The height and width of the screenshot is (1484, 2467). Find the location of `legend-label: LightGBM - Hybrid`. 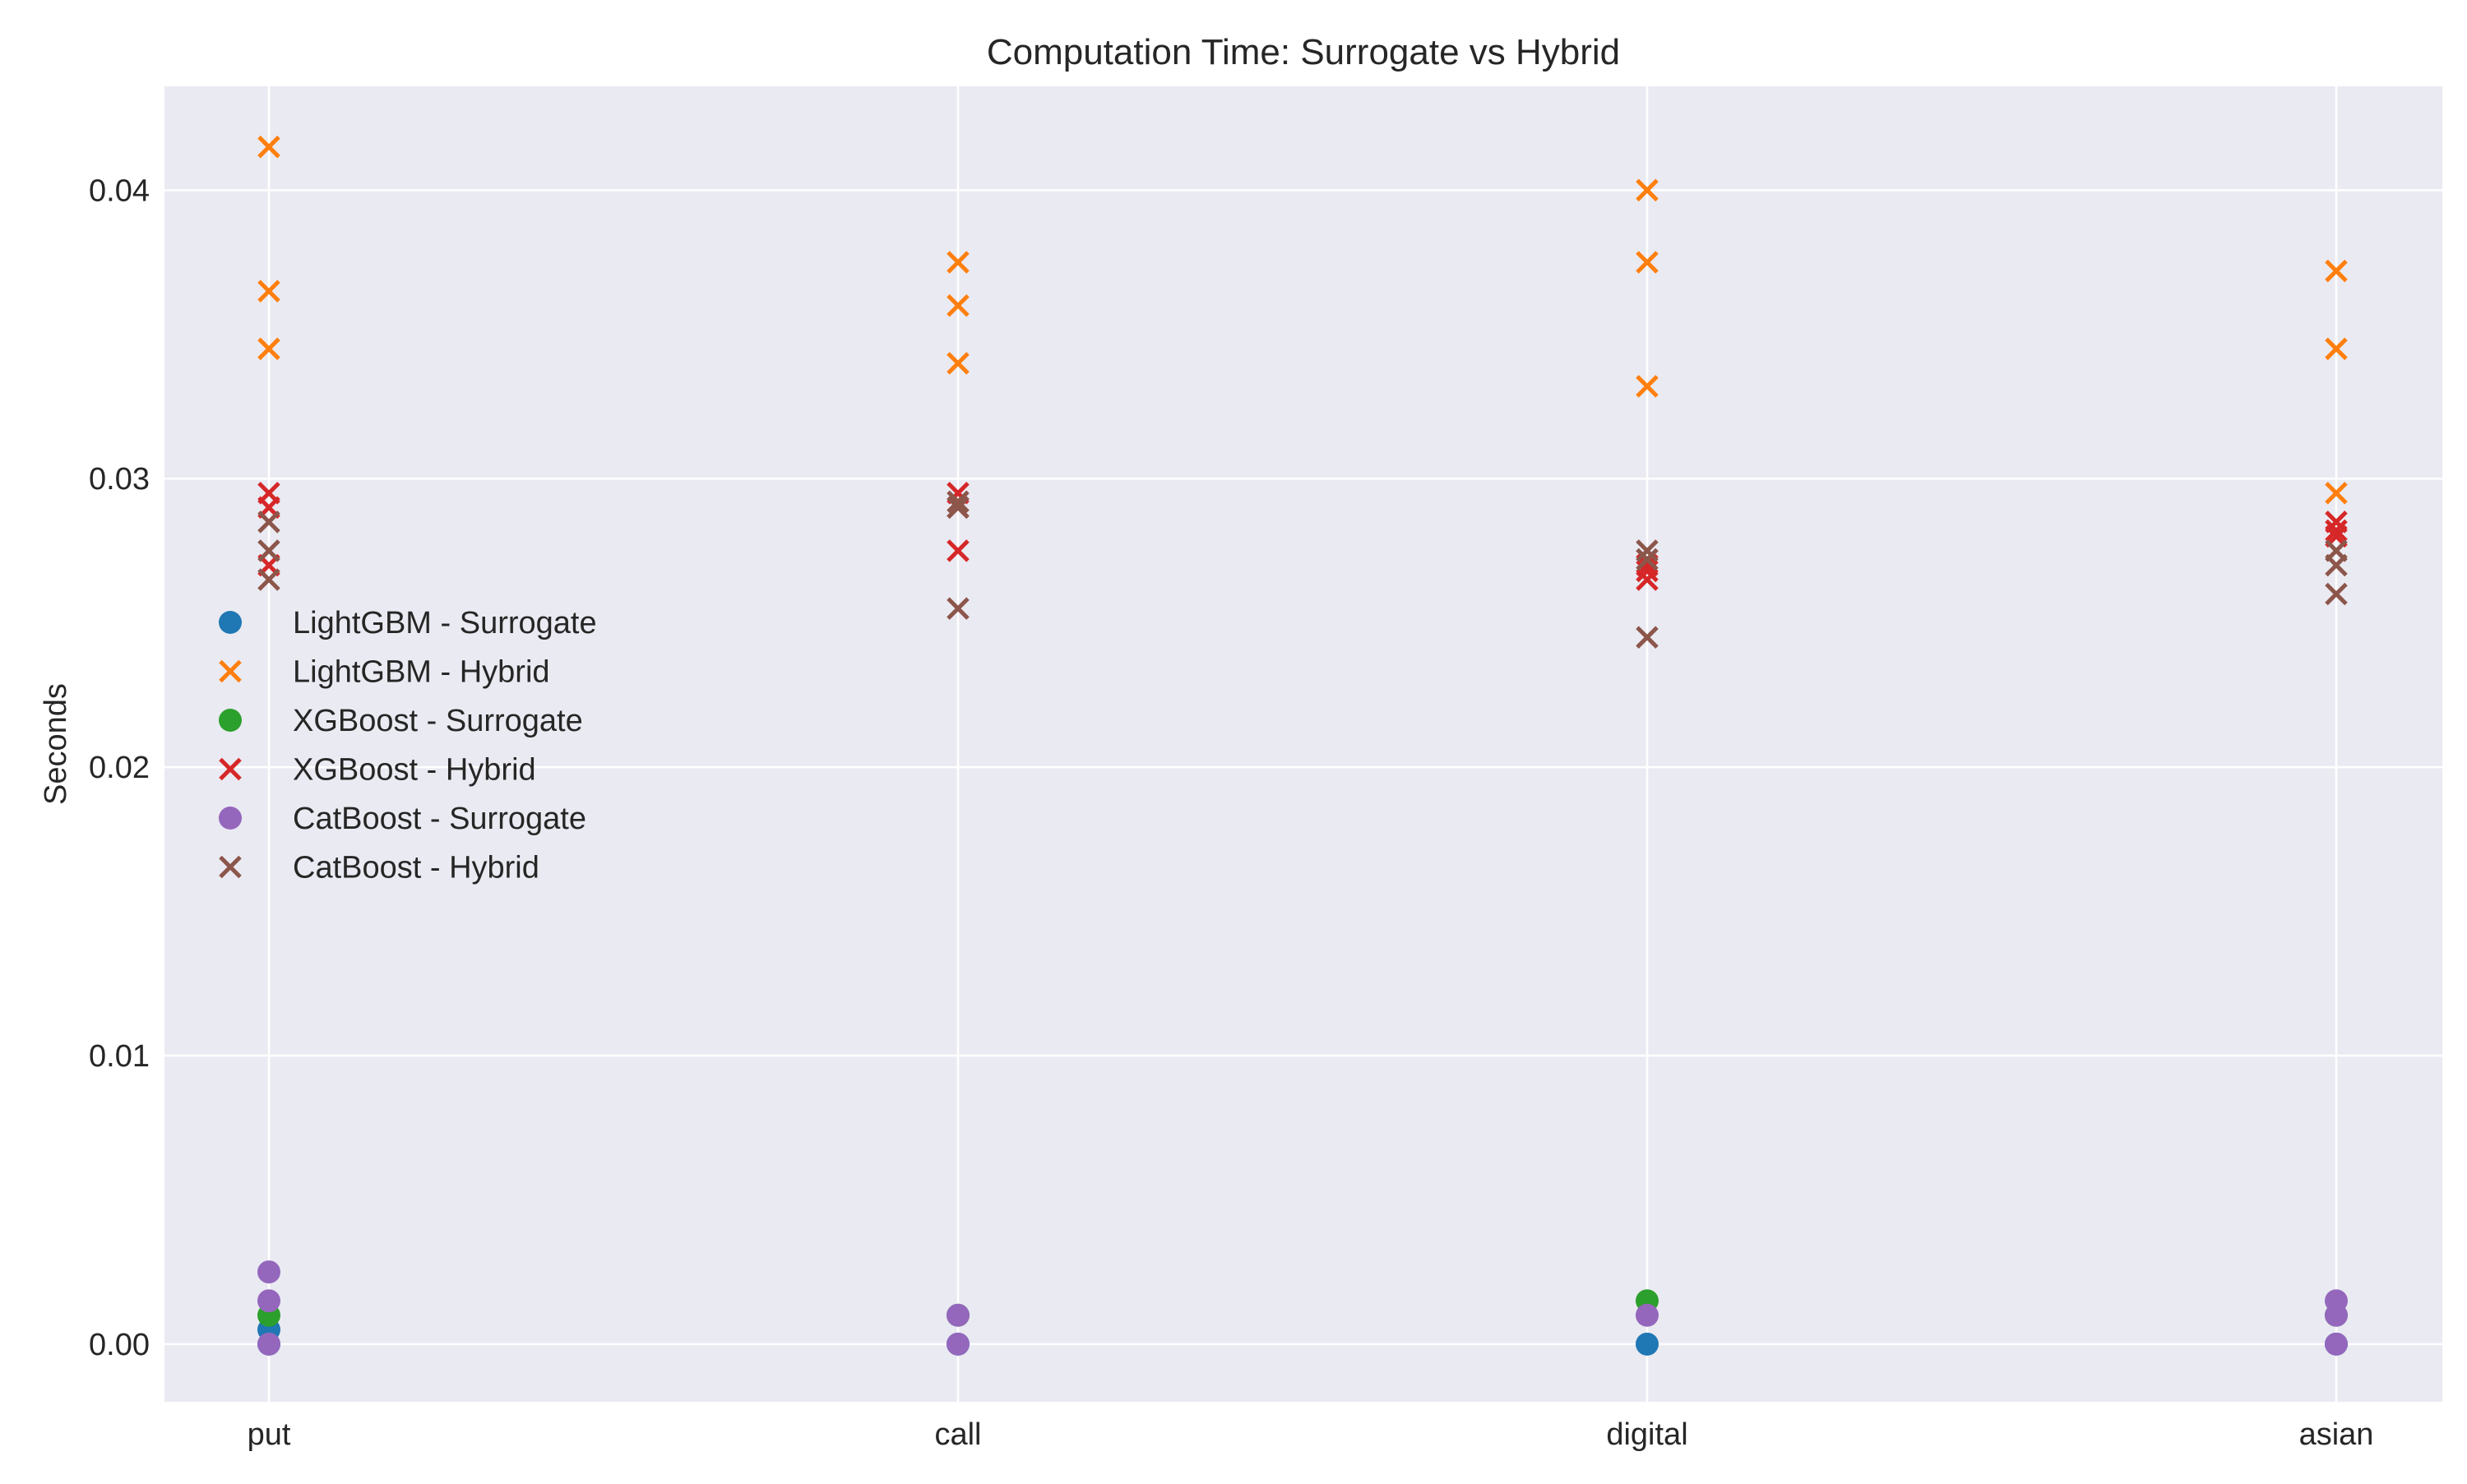

legend-label: LightGBM - Hybrid is located at coordinates (422, 672).